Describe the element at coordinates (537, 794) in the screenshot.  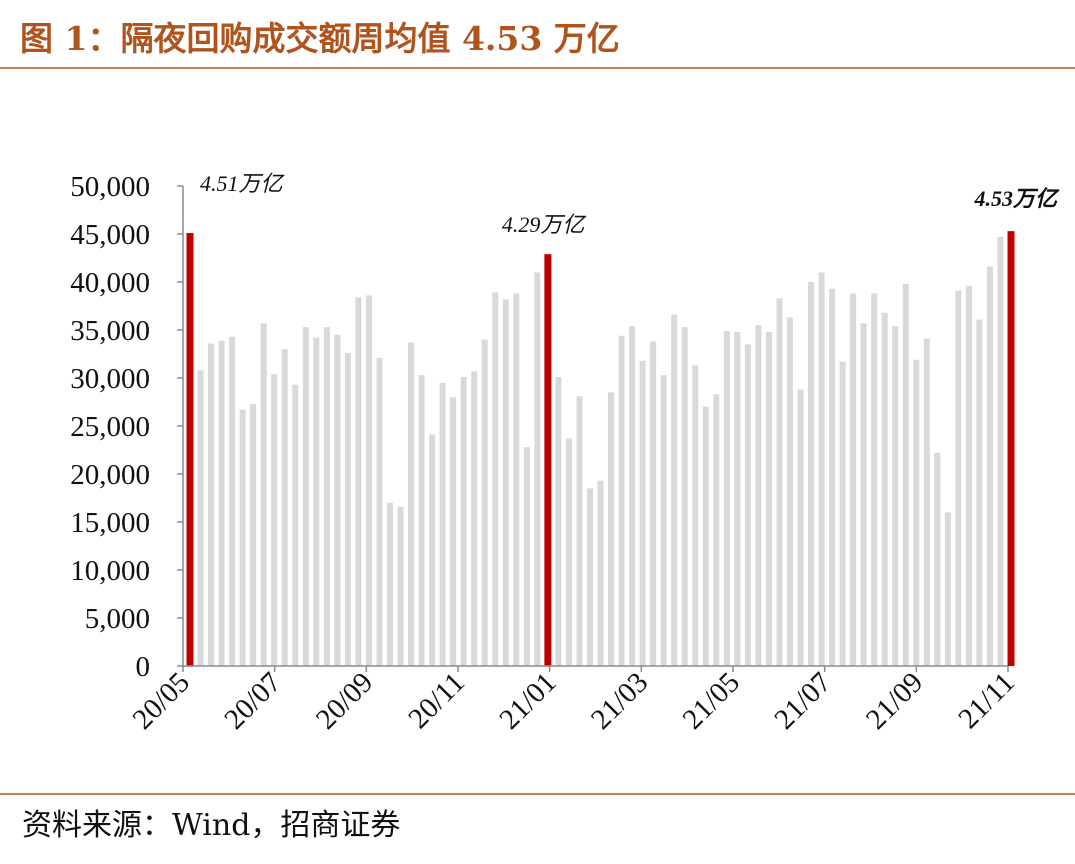
I see `source-divider` at that location.